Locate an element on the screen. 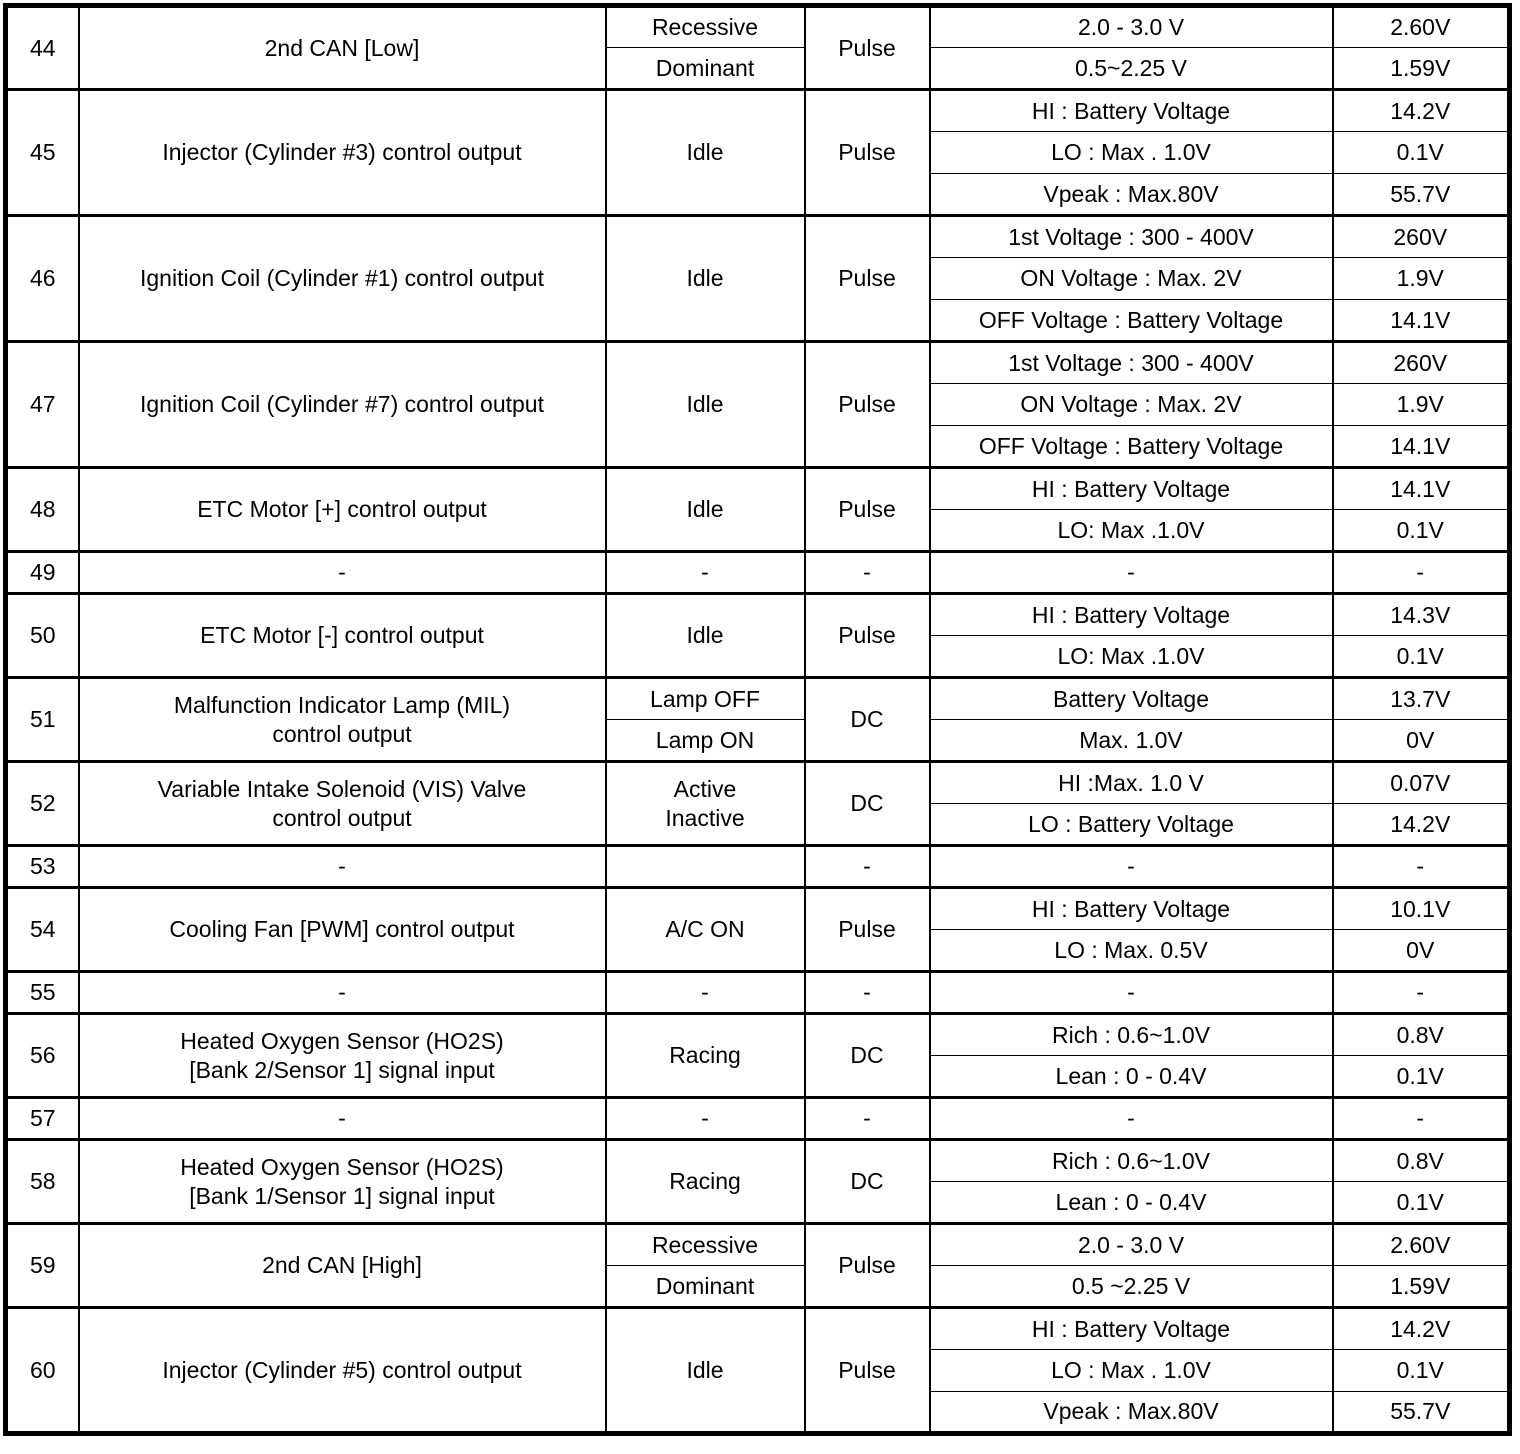  spec-cell: Max. 1.0V is located at coordinates (1131, 740).